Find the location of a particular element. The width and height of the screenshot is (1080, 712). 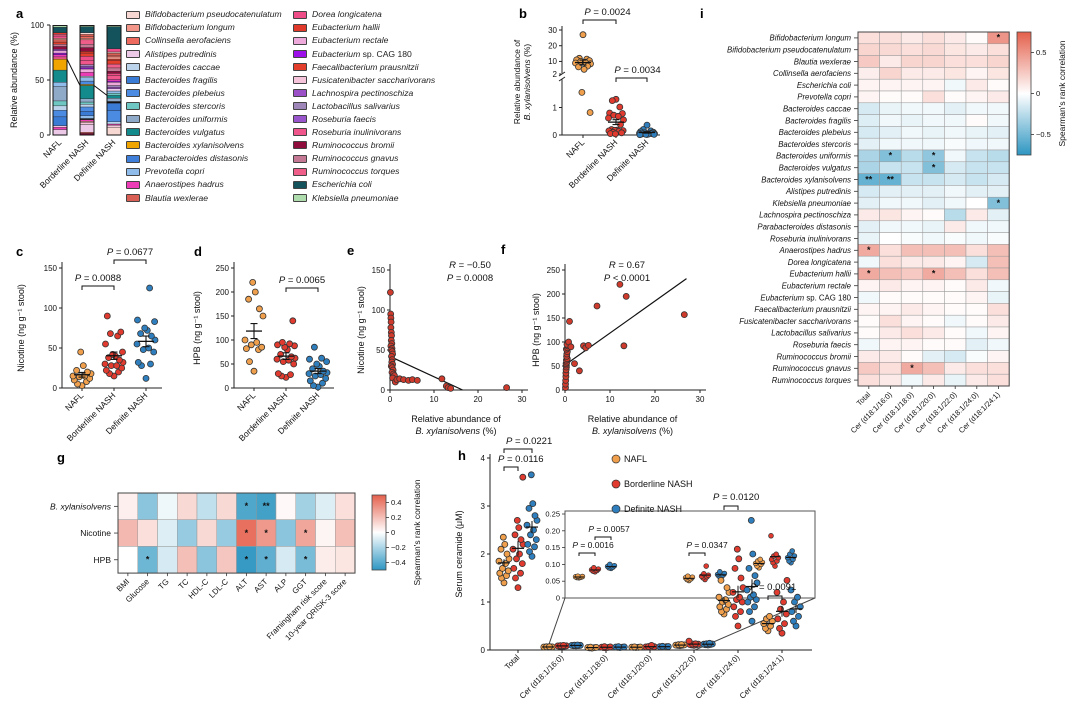

legend-label: Bifidobacterium longum is located at coordinates (190, 27).